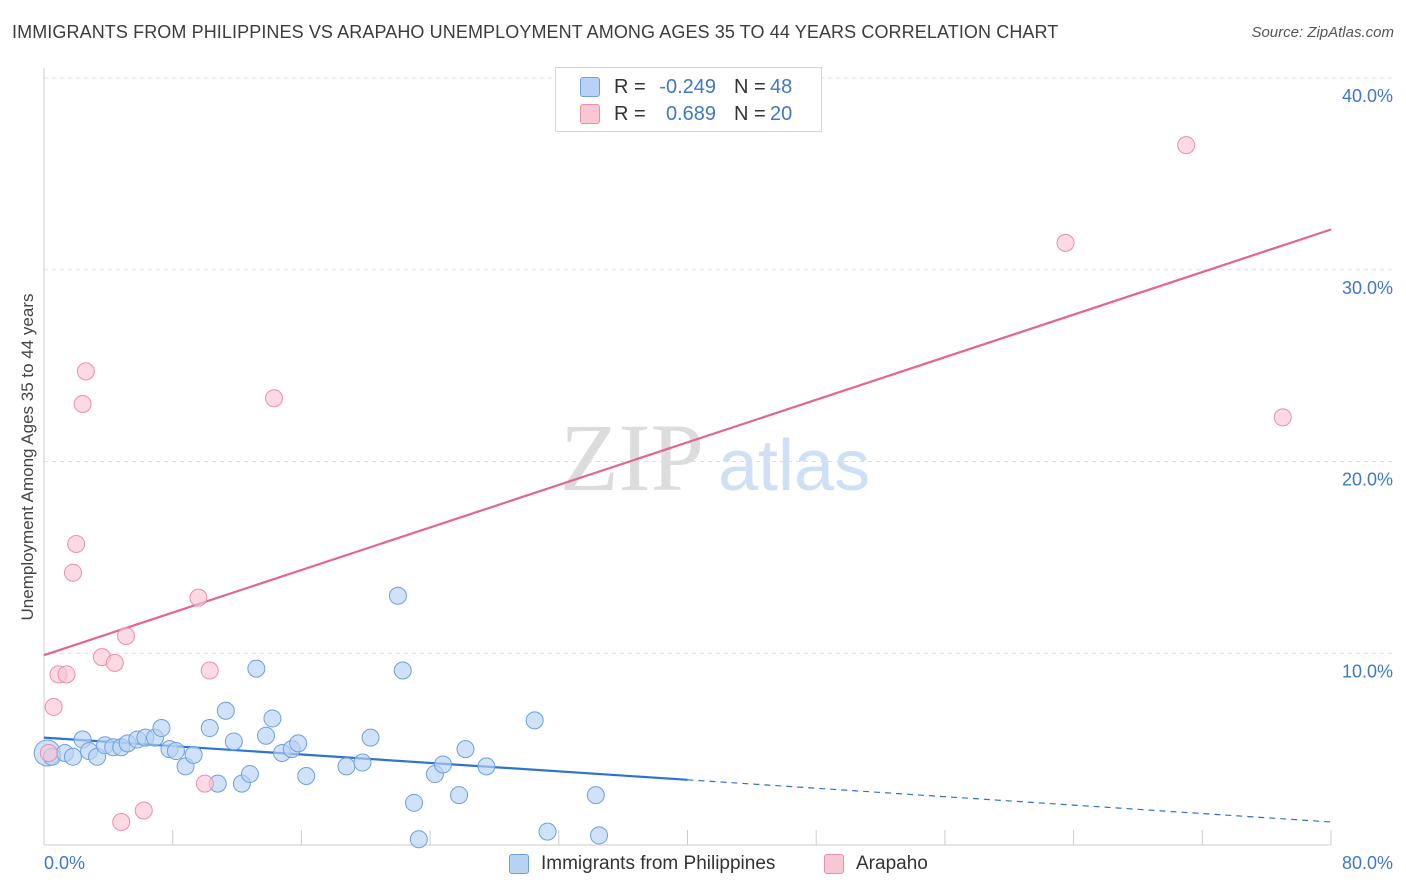  I want to click on legend-r-value: 0.689, so click(690, 113).